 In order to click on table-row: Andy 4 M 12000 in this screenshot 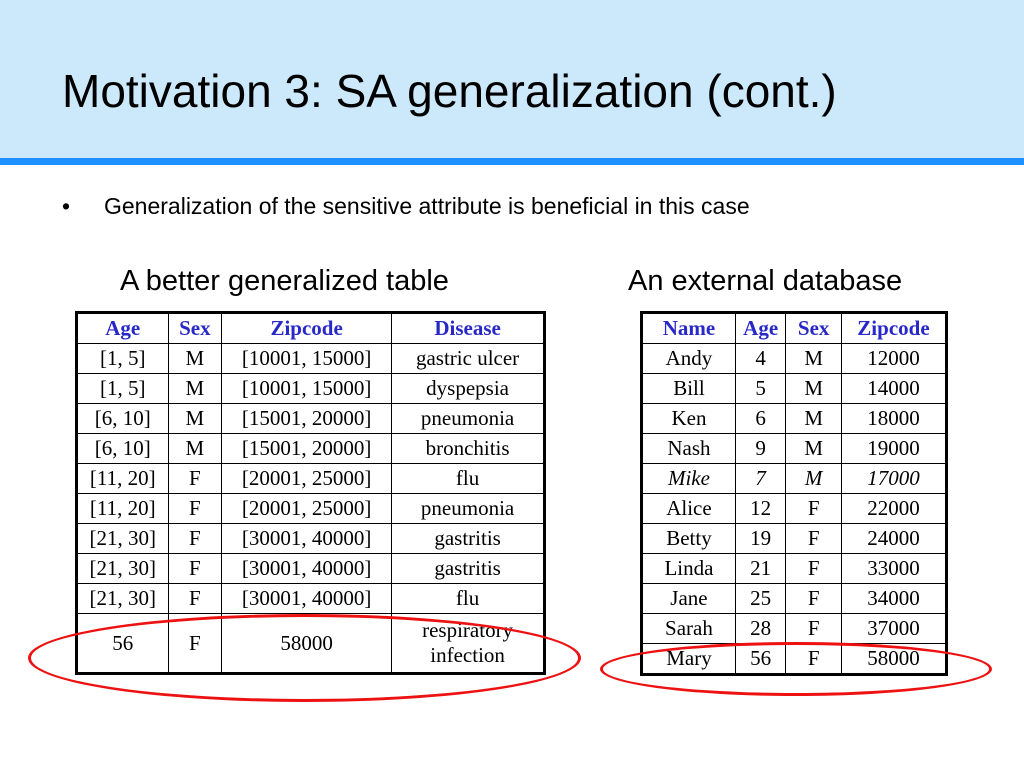, I will do `click(794, 358)`.